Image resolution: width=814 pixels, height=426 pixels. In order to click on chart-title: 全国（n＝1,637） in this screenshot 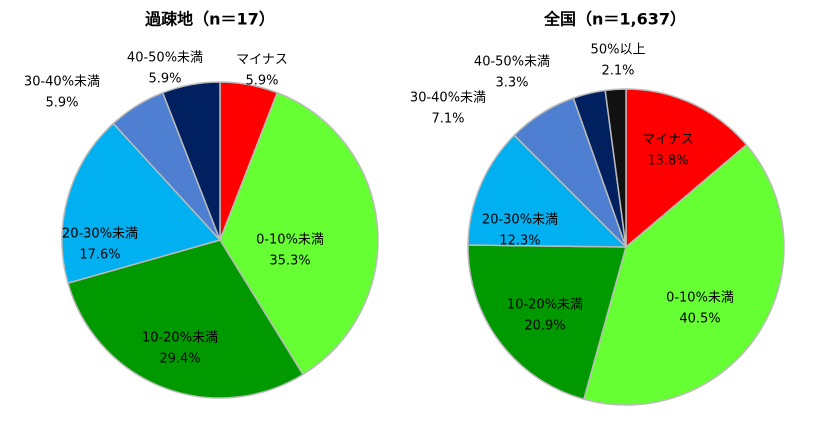, I will do `click(614, 19)`.